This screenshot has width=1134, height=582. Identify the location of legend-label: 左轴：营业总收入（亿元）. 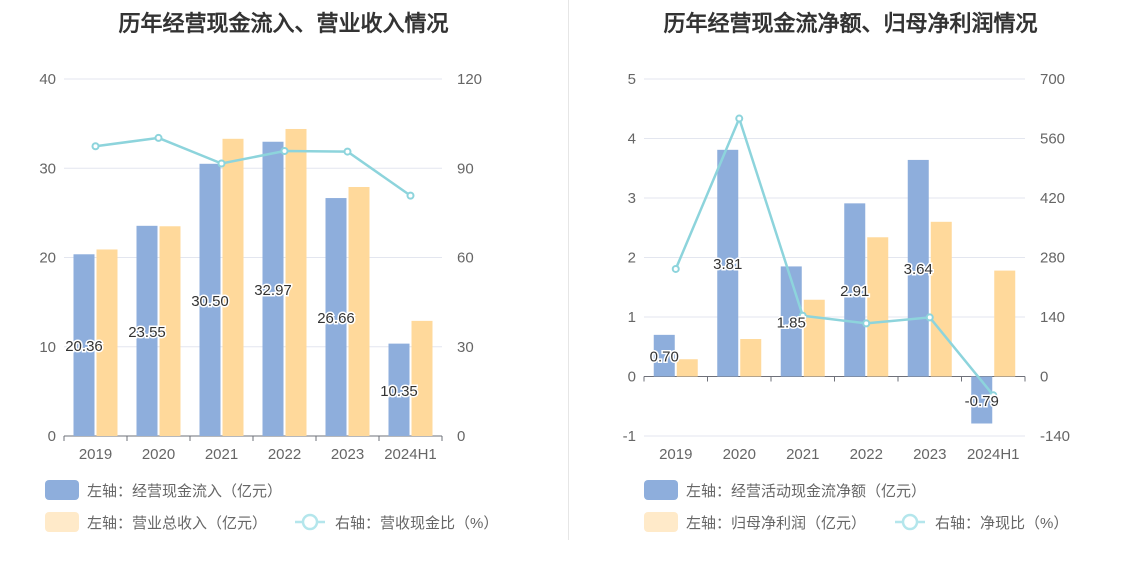
(177, 523).